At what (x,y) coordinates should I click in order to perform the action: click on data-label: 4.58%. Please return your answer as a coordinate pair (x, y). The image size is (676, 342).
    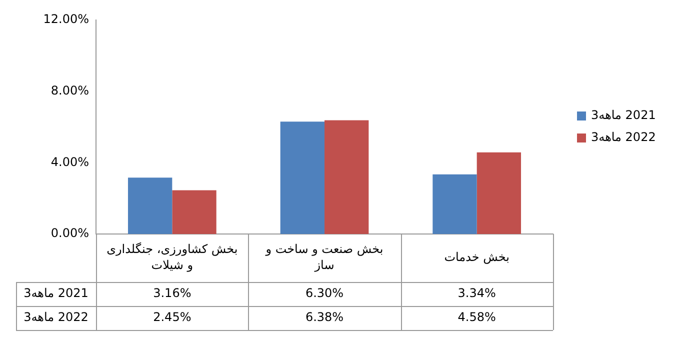
    Looking at the image, I should click on (477, 317).